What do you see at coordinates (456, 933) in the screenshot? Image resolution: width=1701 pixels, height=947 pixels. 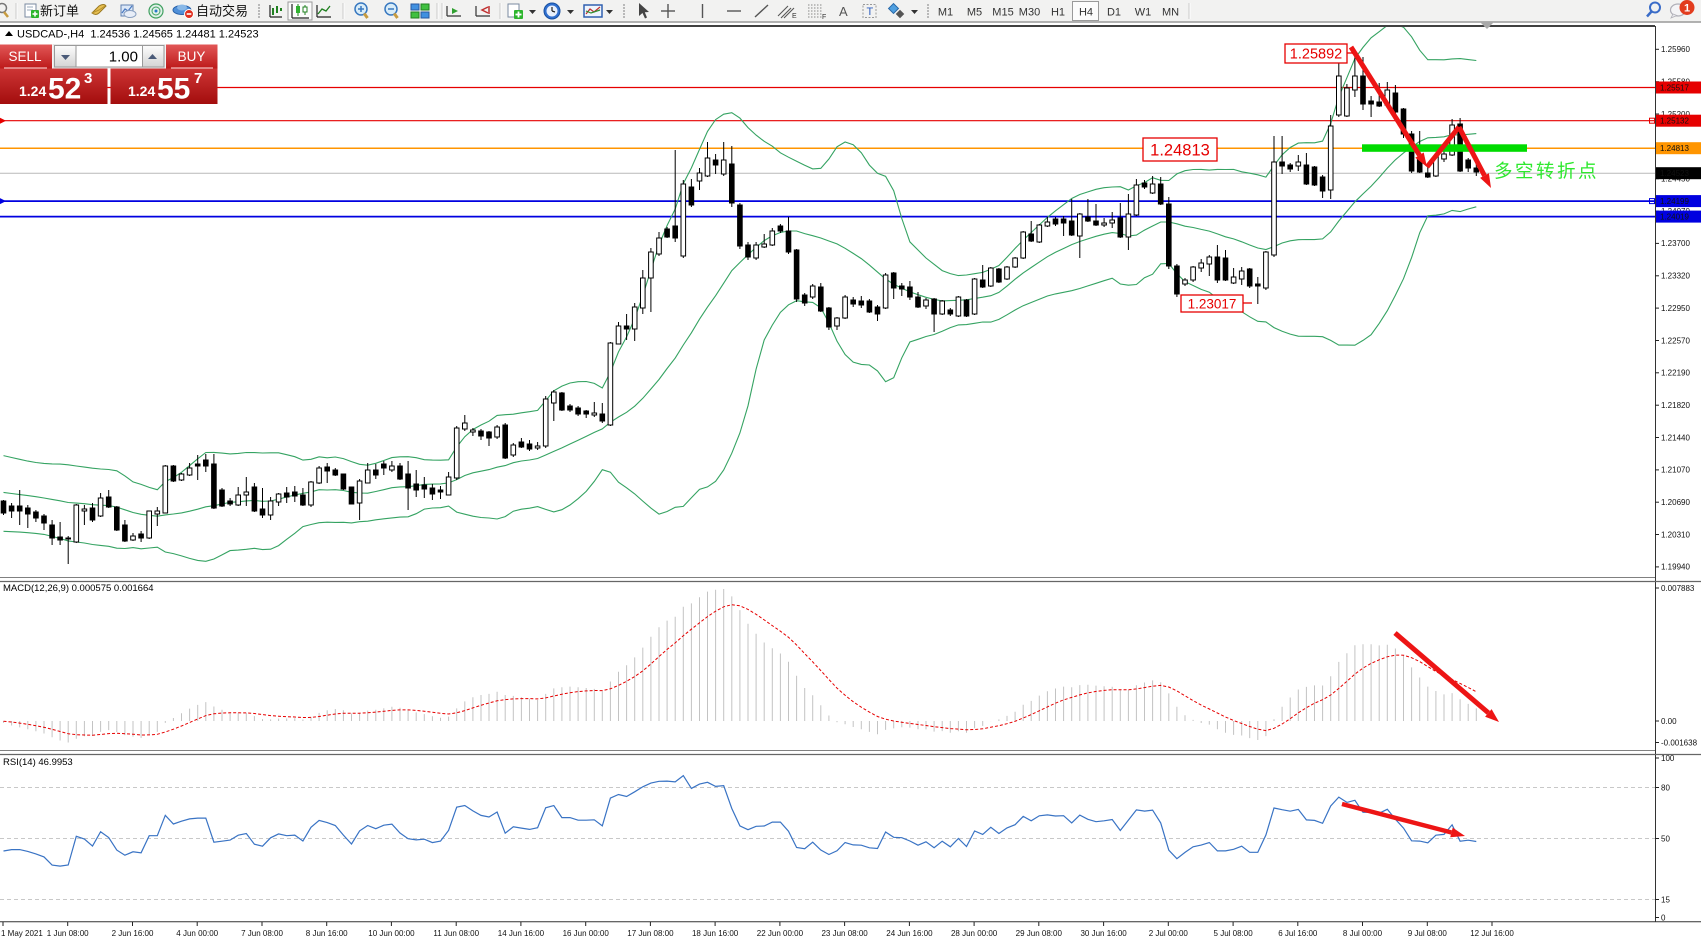 I see `svg-text: 11 Jun 08:00` at bounding box center [456, 933].